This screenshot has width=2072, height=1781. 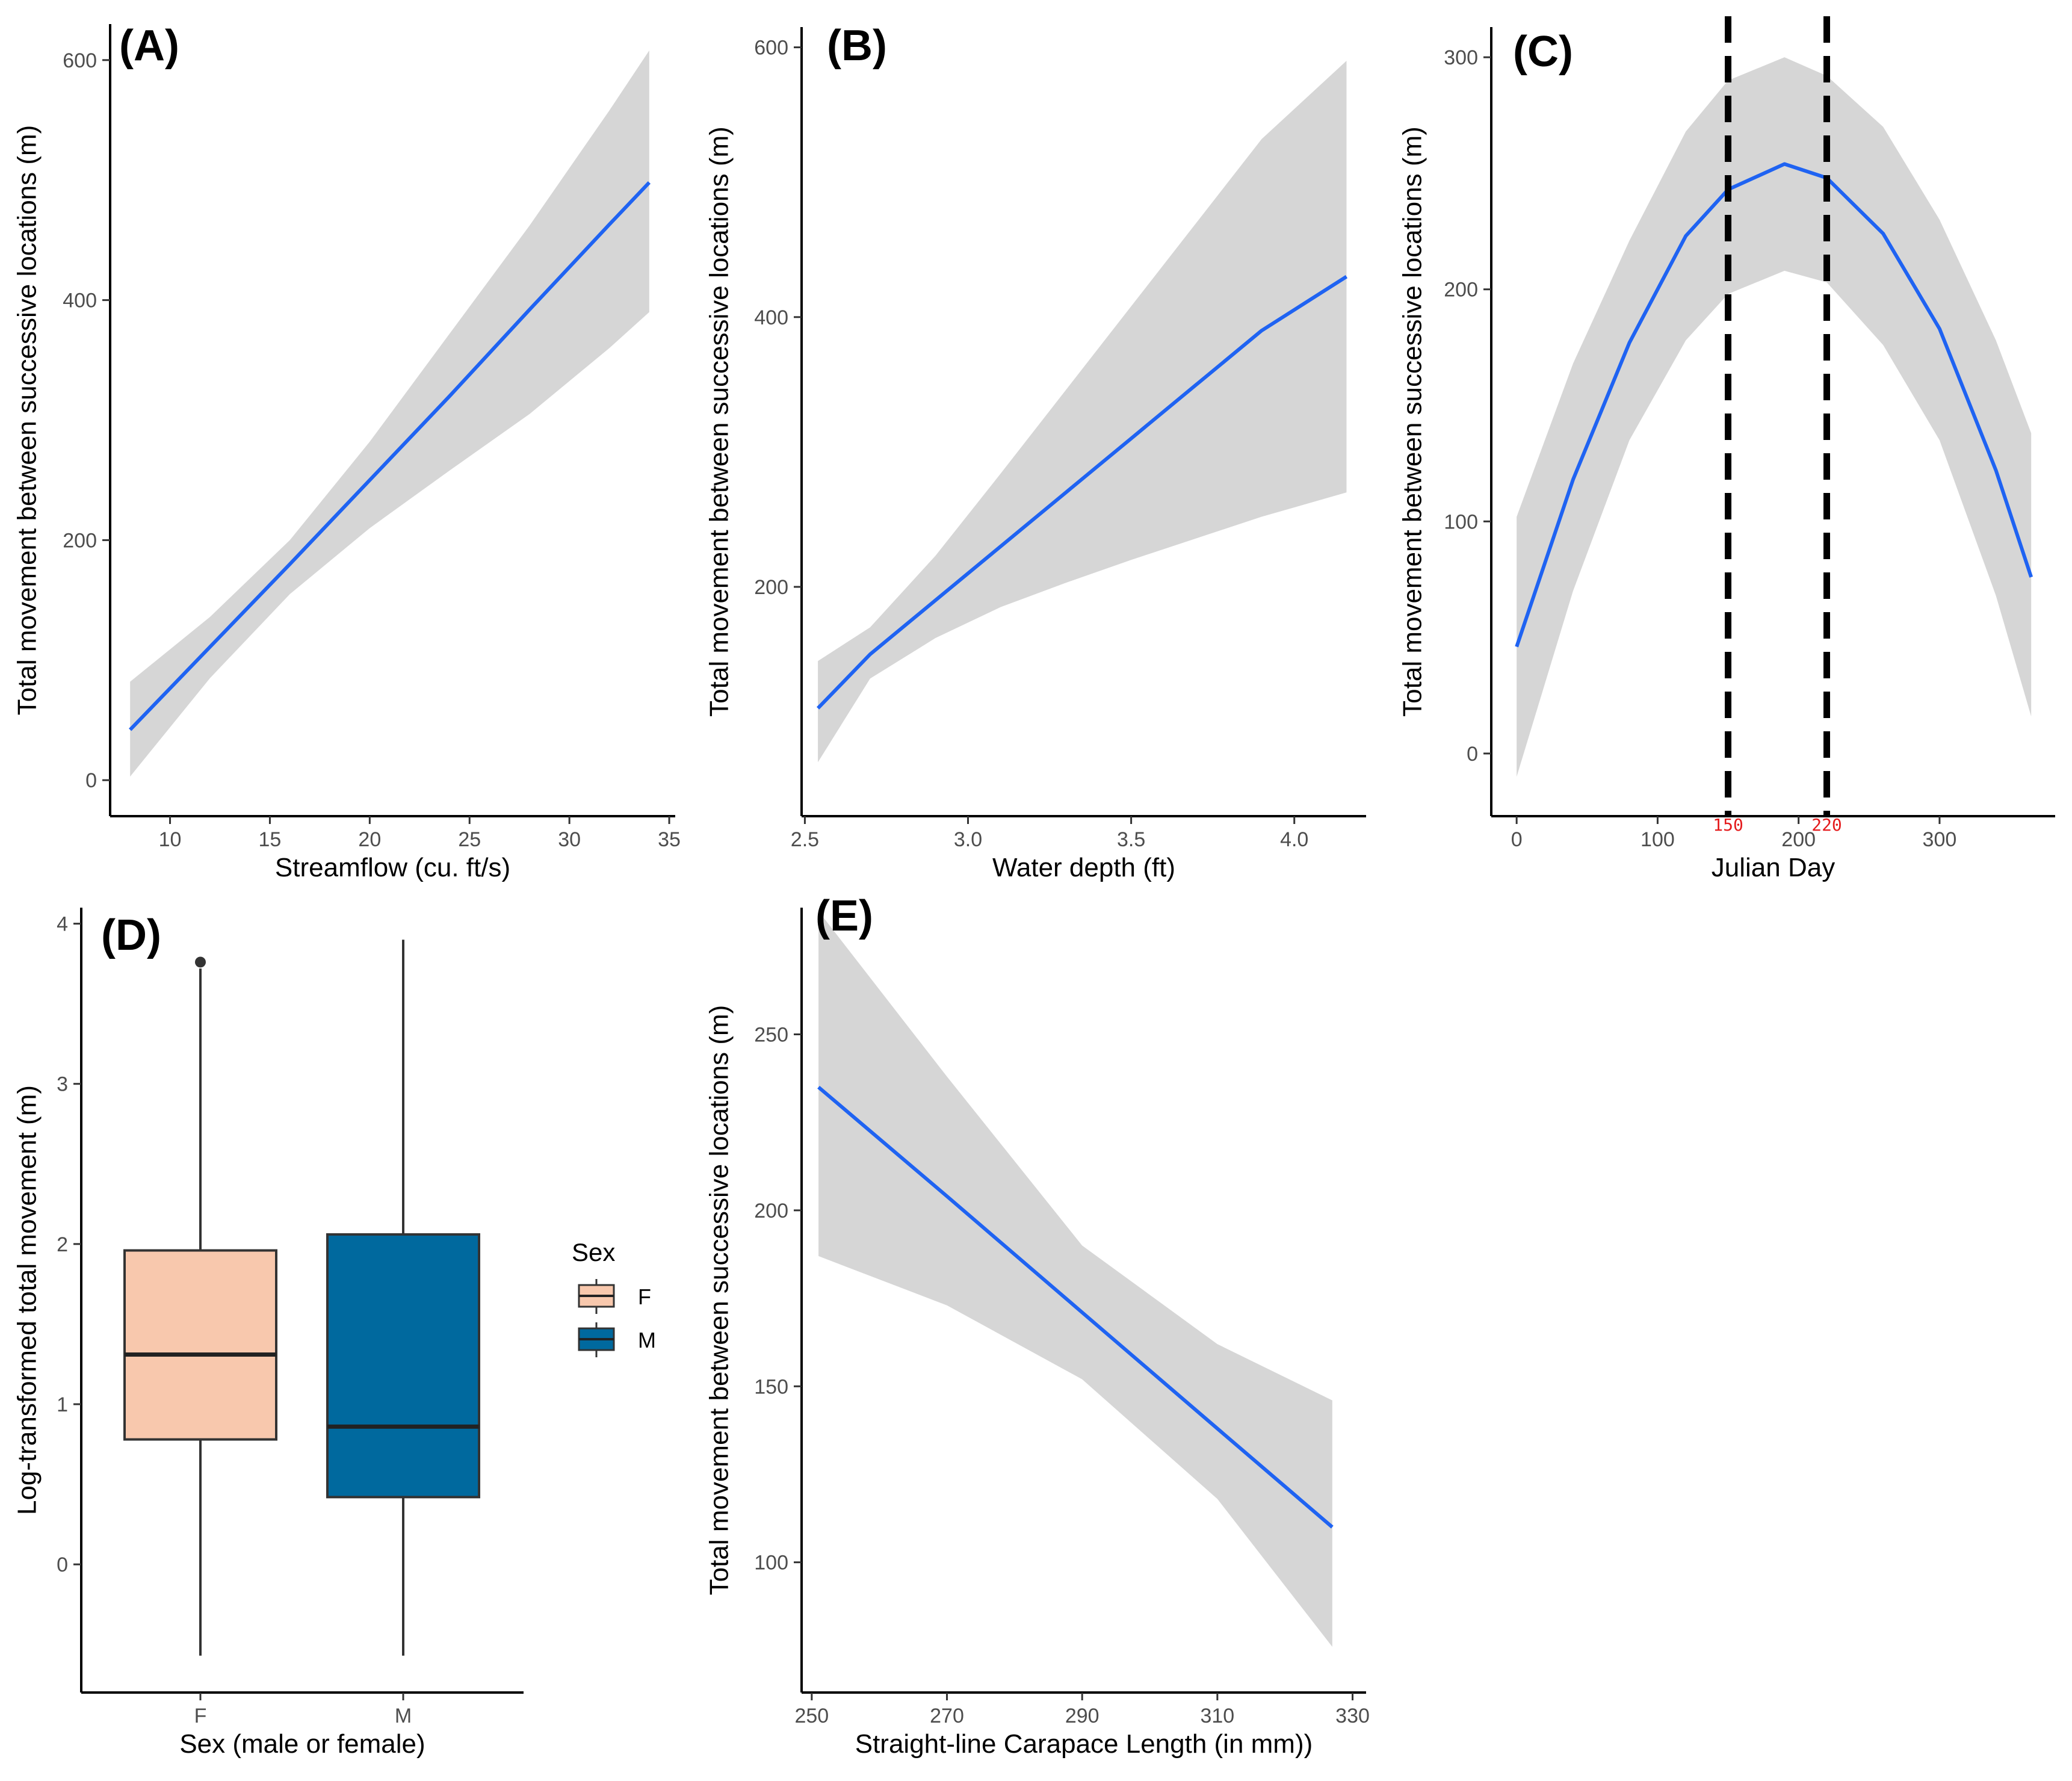 I want to click on box-m, so click(x=403, y=1298).